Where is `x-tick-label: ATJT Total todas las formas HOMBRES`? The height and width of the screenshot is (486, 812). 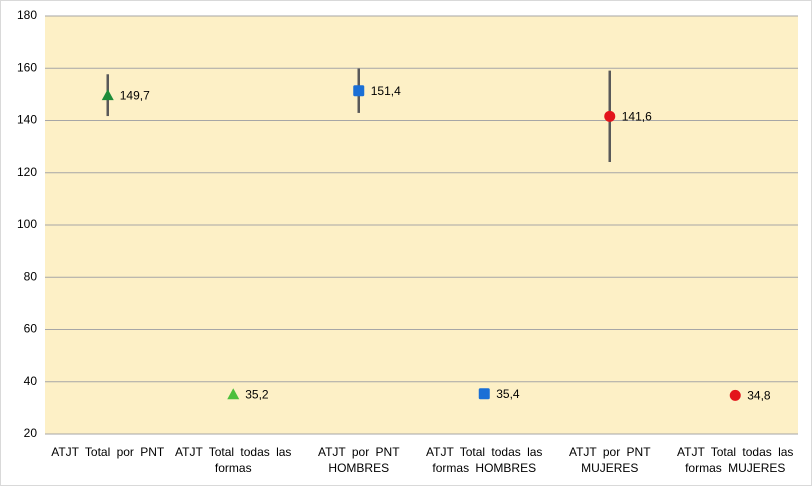 x-tick-label: ATJT Total todas las formas HOMBRES is located at coordinates (484, 460).